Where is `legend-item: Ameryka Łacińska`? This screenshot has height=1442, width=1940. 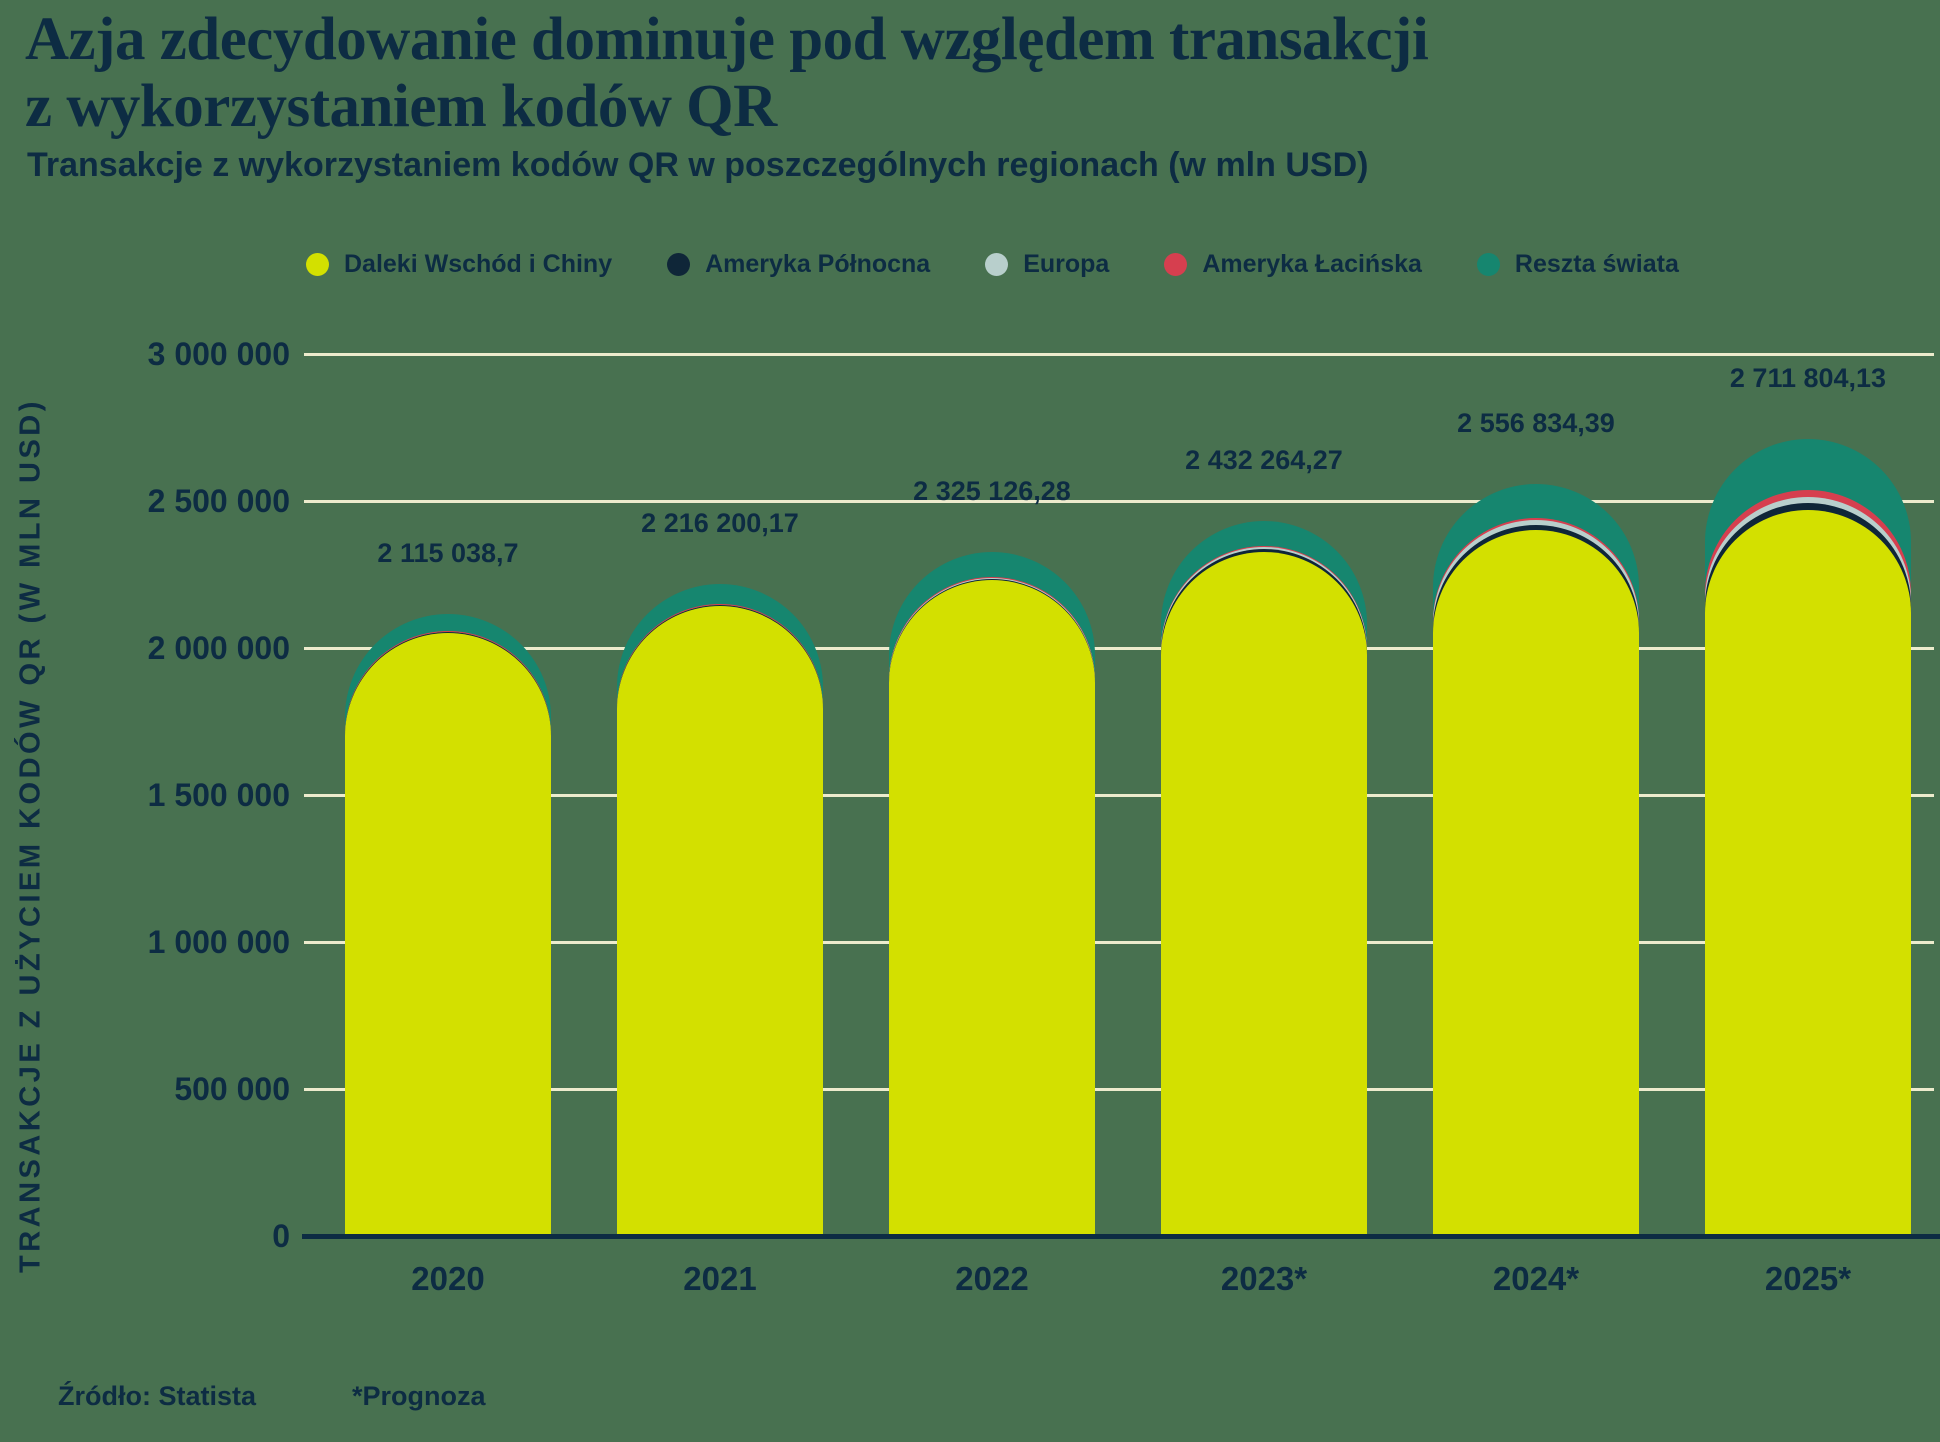 legend-item: Ameryka Łacińska is located at coordinates (1293, 264).